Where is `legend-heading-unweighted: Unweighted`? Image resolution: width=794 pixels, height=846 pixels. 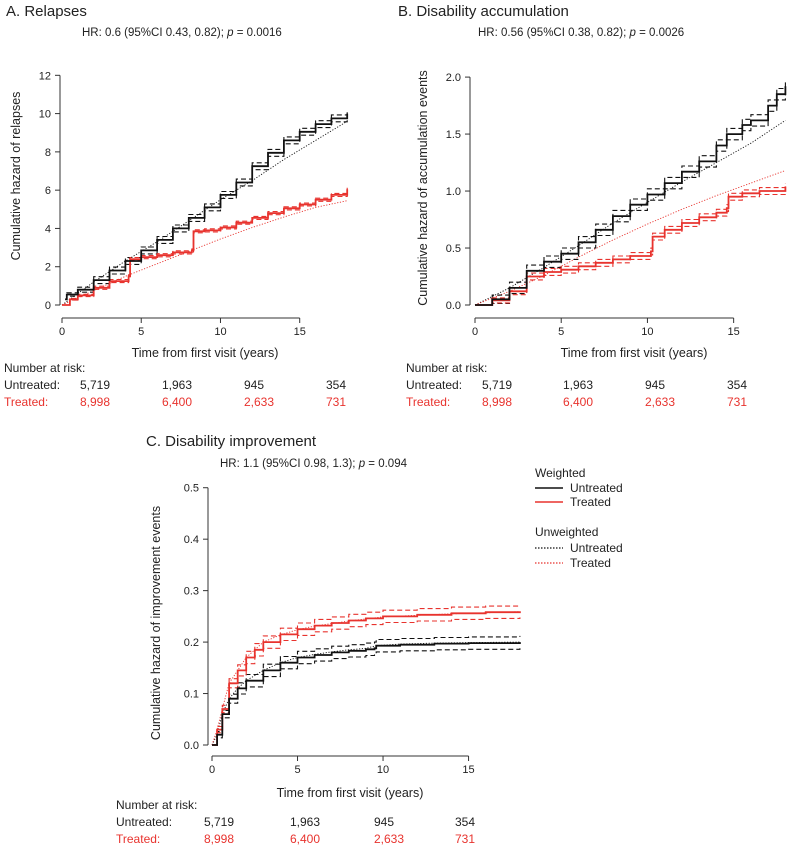 legend-heading-unweighted: Unweighted is located at coordinates (566, 532).